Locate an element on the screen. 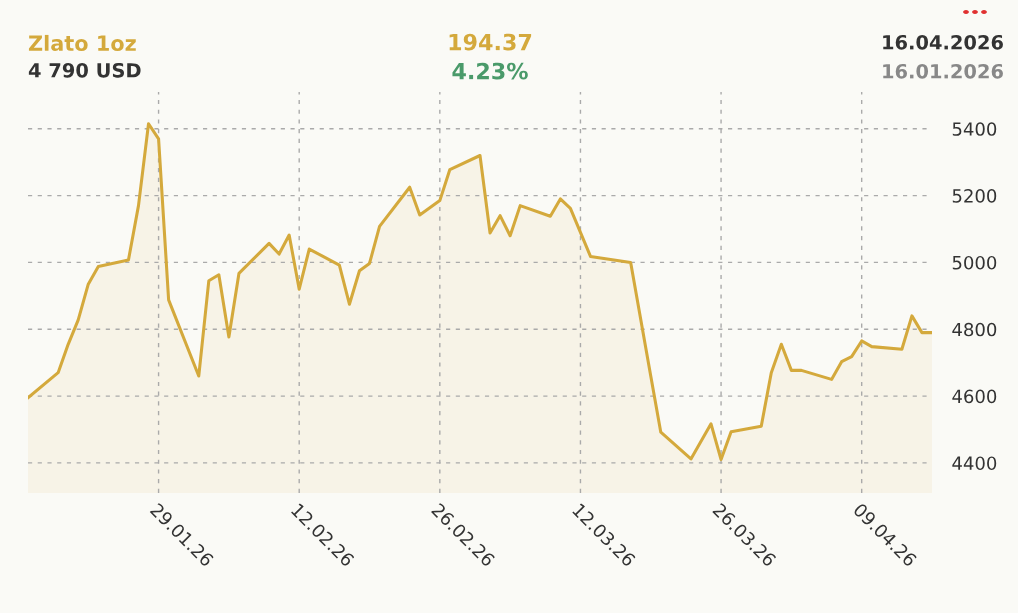 This screenshot has height=613, width=1018. y-tick-label: 4400 is located at coordinates (974, 463).